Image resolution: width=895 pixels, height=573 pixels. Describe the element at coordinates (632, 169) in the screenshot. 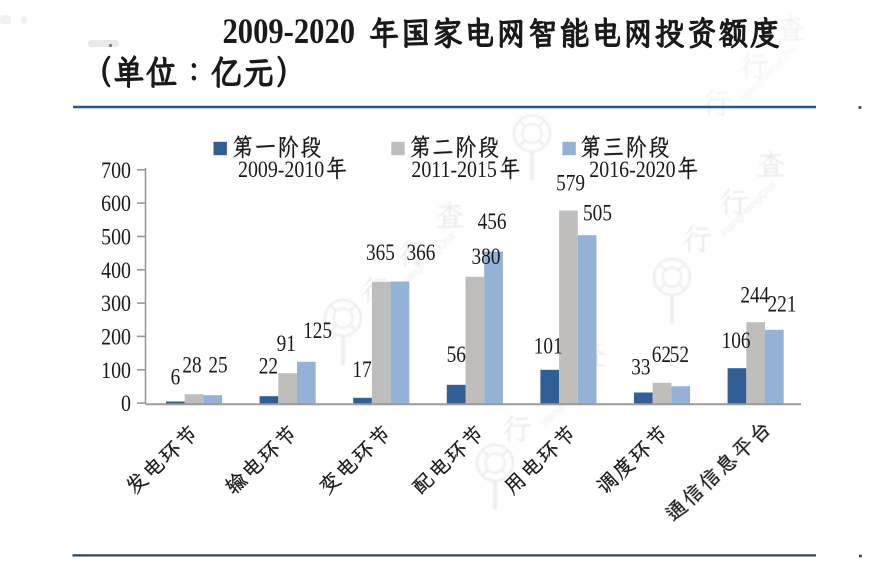

I see `svg-text: 2016-2020` at that location.